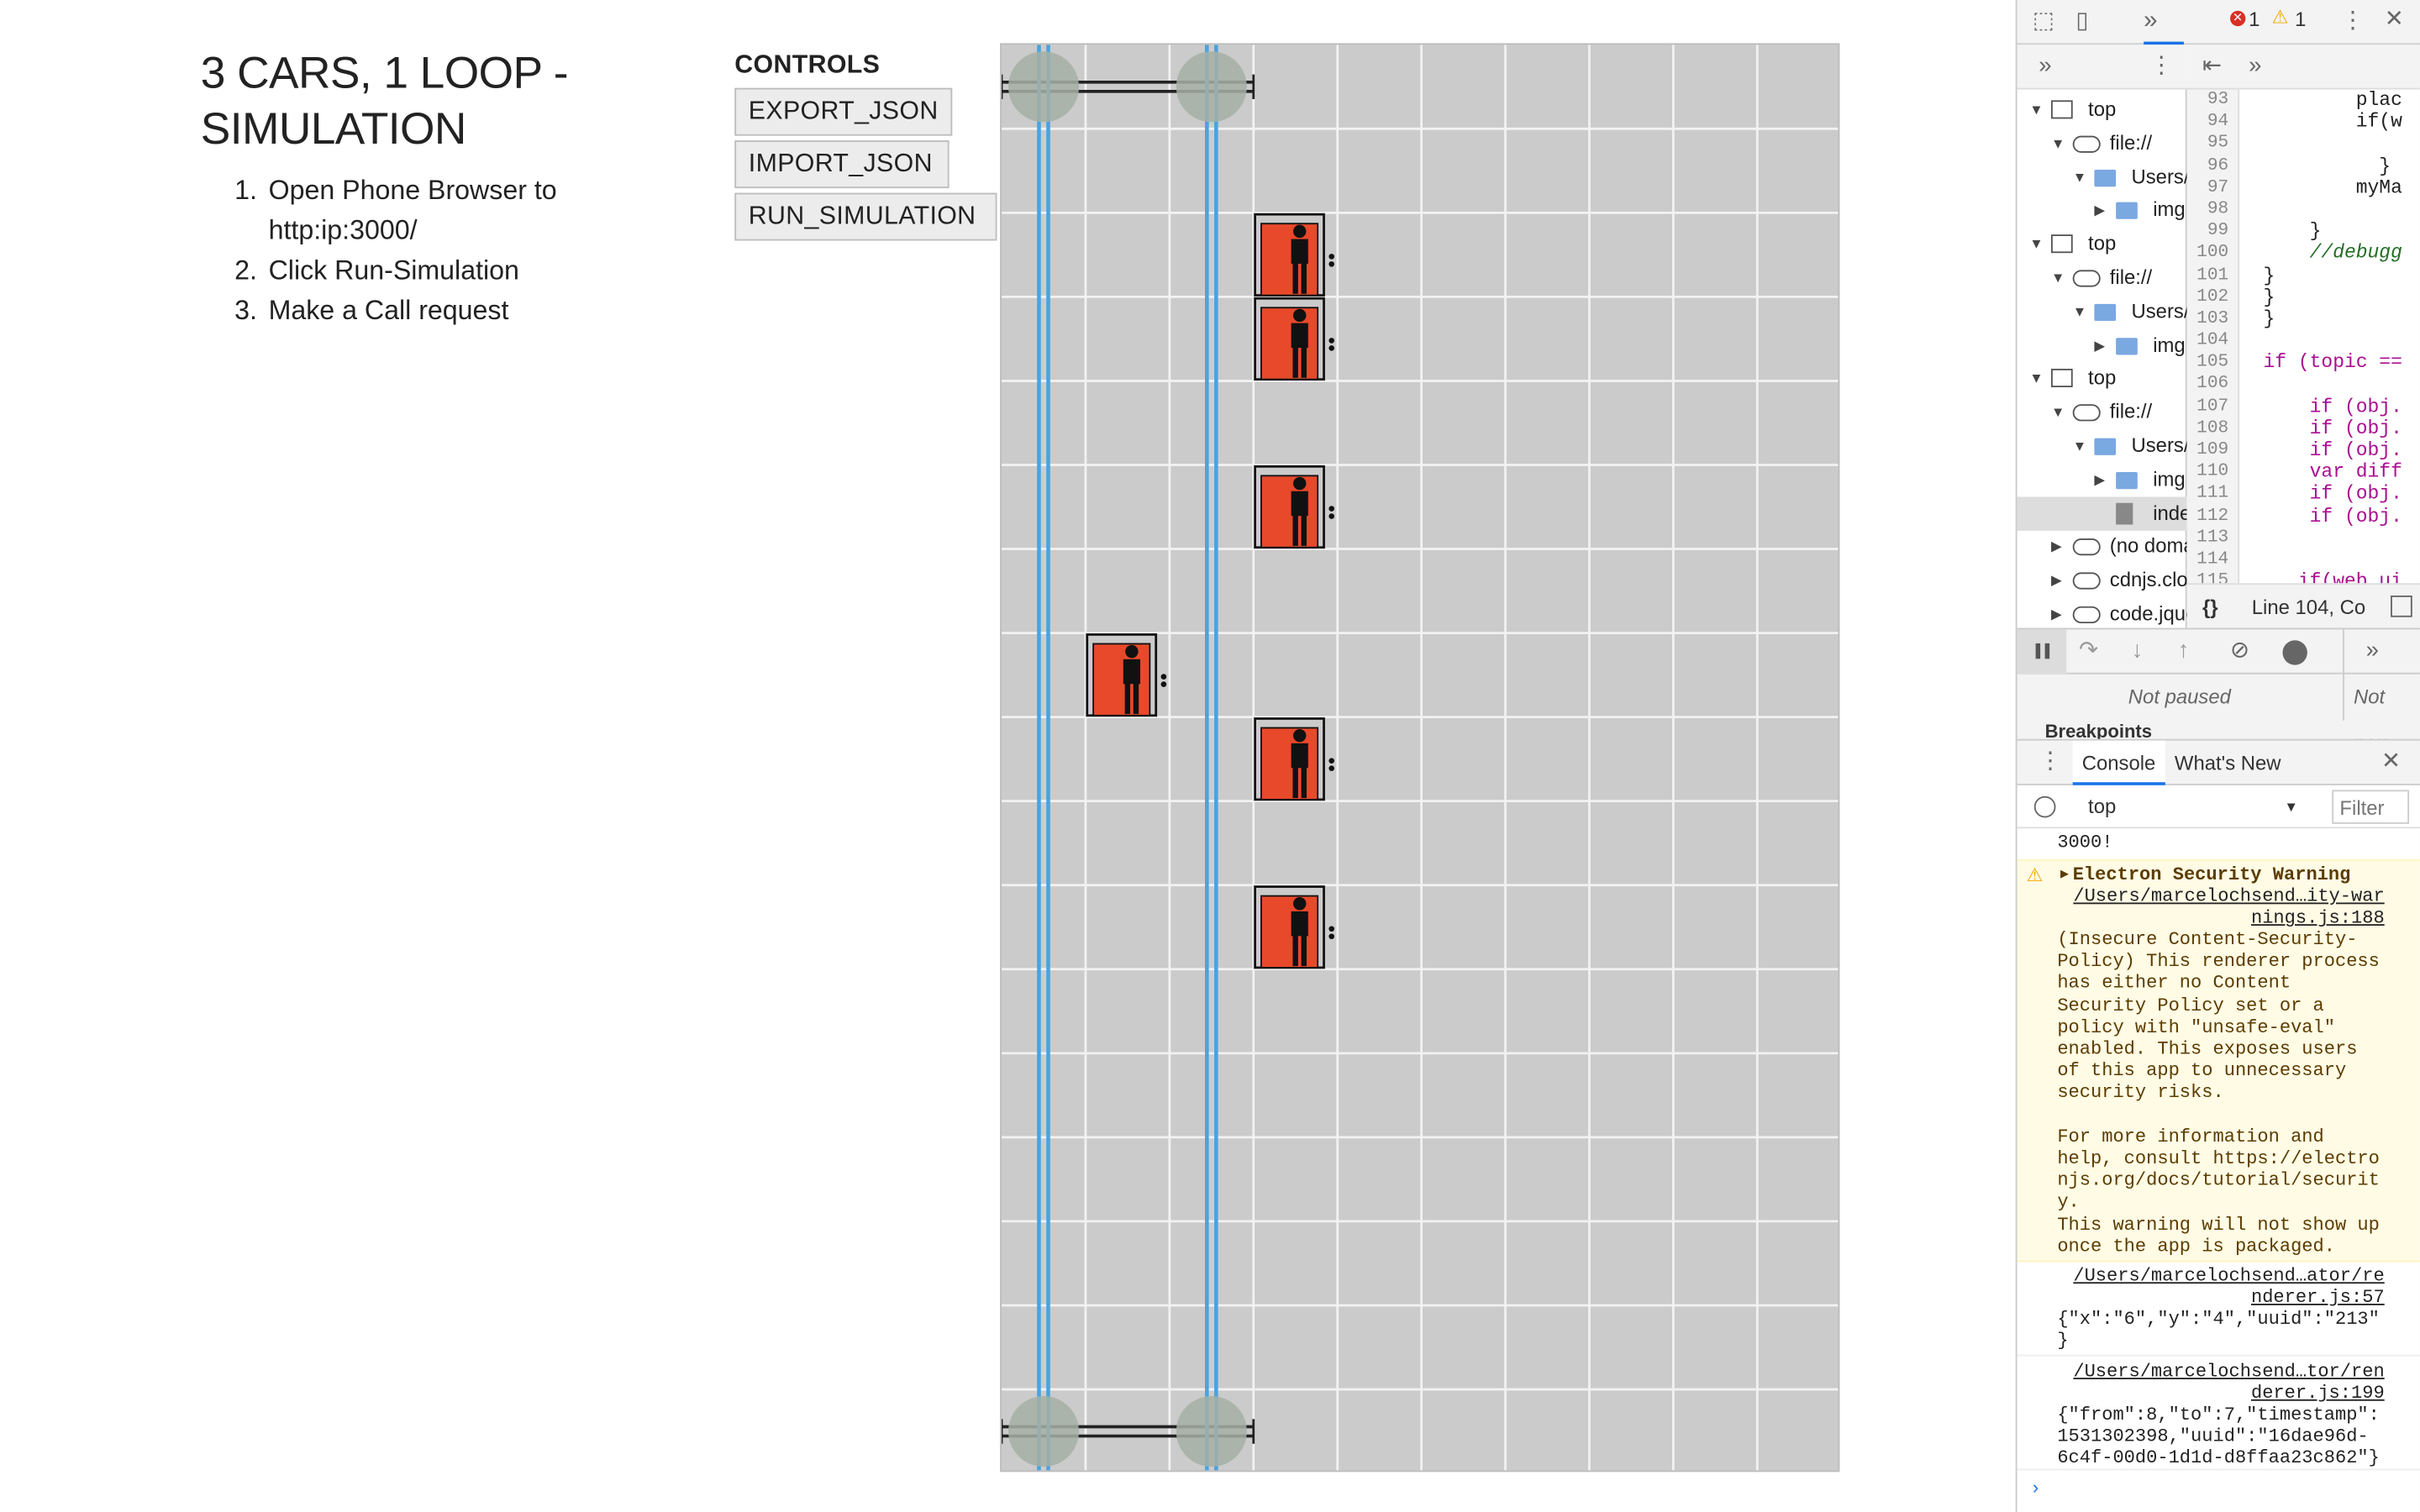 The width and height of the screenshot is (2420, 1512). Describe the element at coordinates (2212, 493) in the screenshot. I see `line-number: 111` at that location.